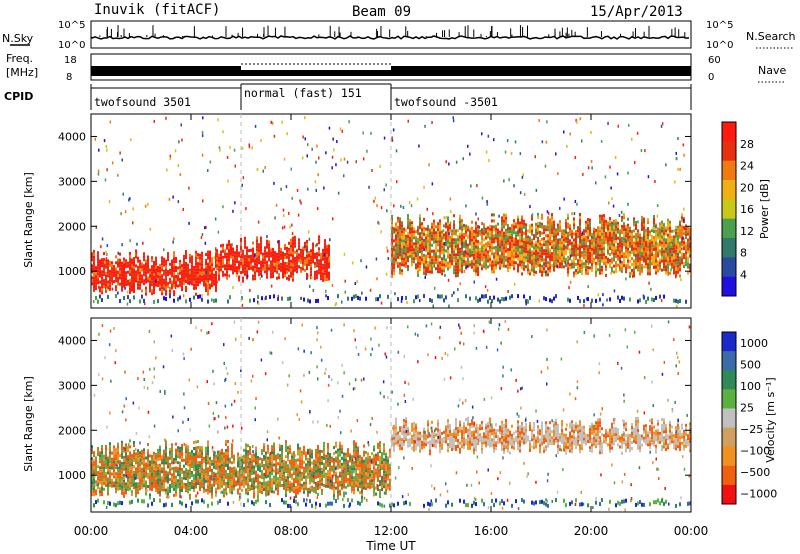  I want to click on velocity-ylabel: Slant Range [km], so click(28, 424).